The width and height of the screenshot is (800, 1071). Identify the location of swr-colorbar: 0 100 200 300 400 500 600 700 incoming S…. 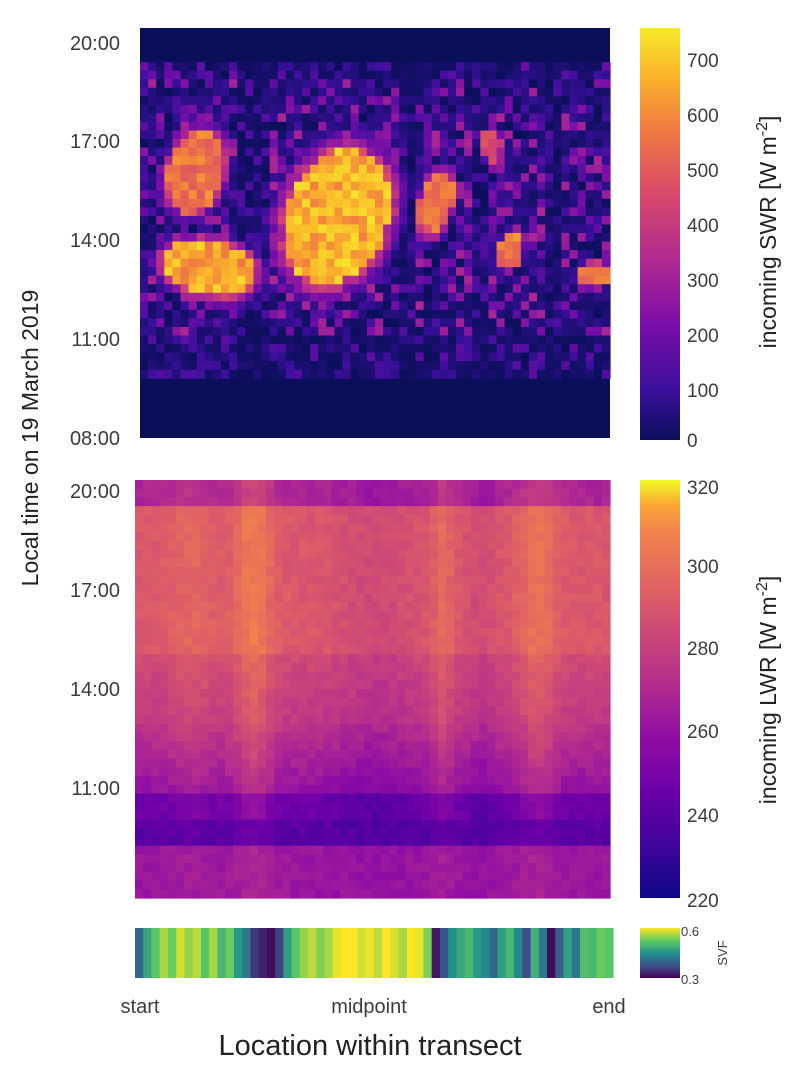
(710, 240).